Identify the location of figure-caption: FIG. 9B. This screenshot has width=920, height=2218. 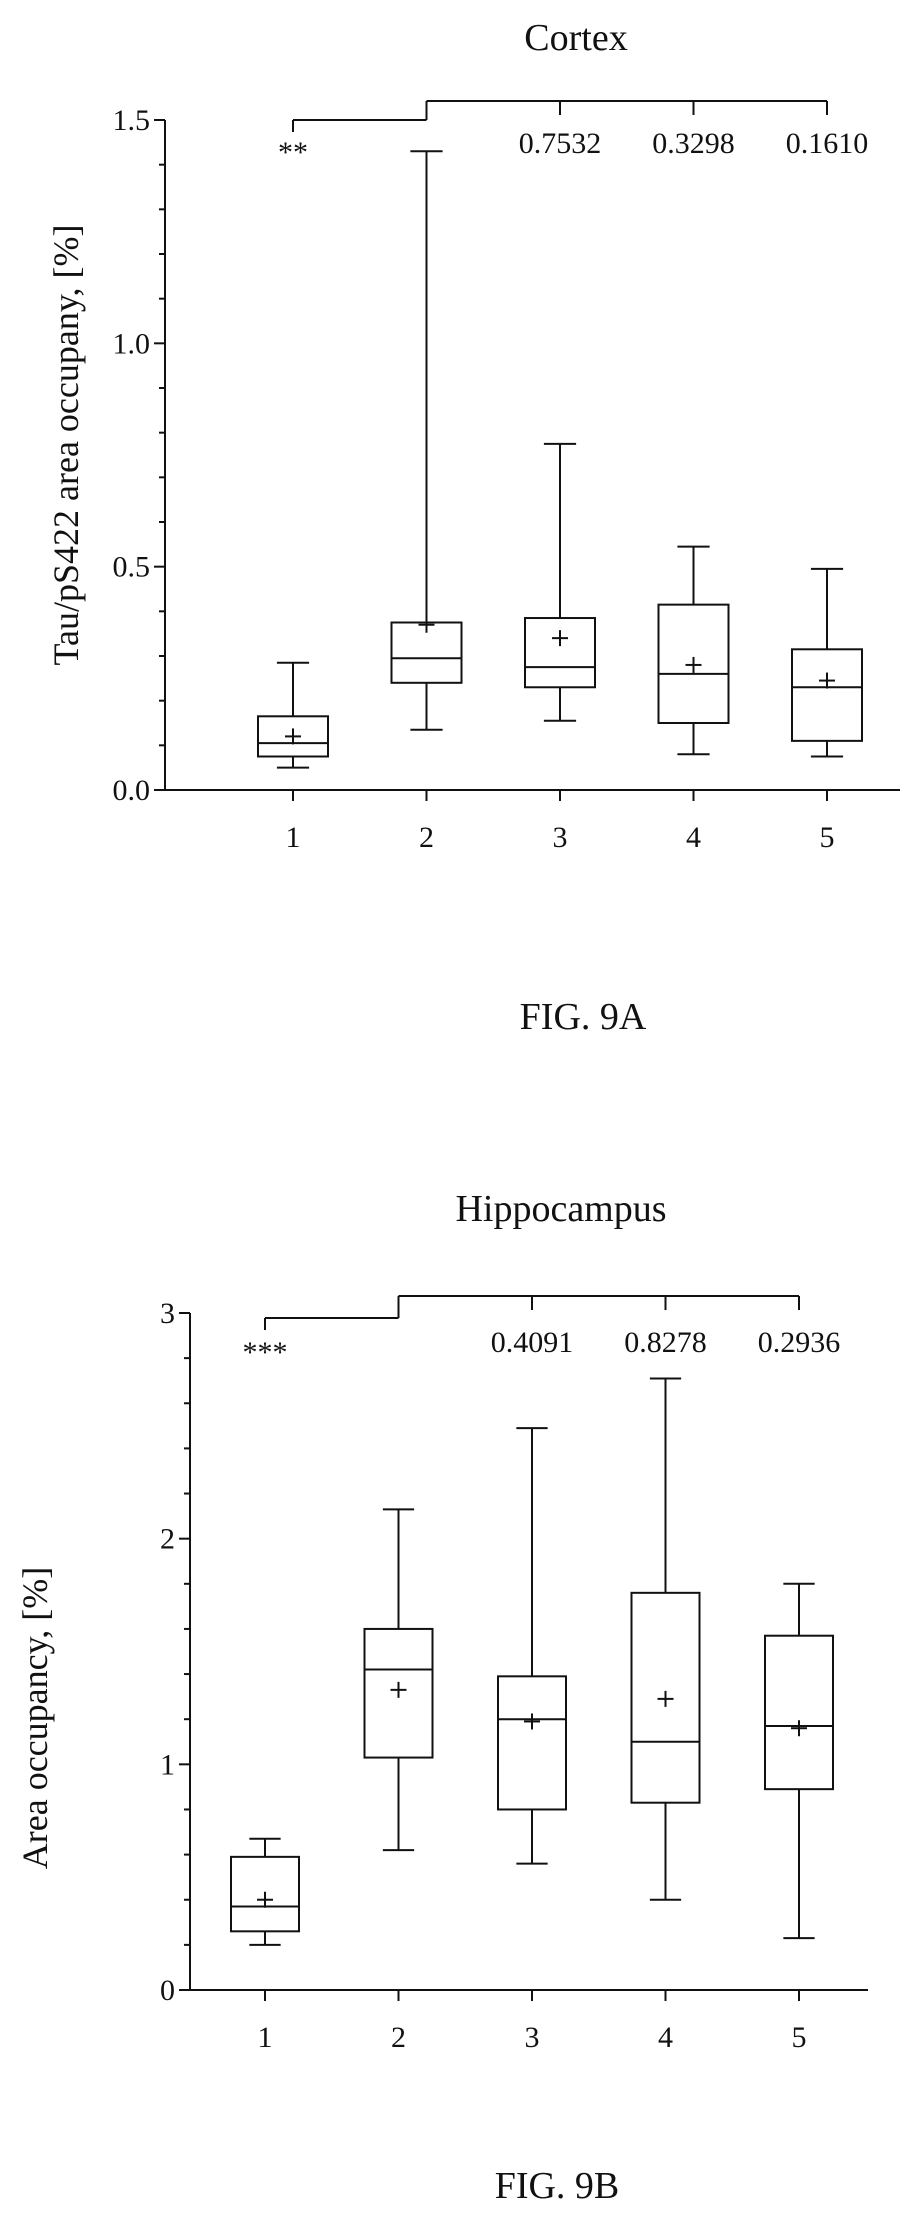
(557, 2186).